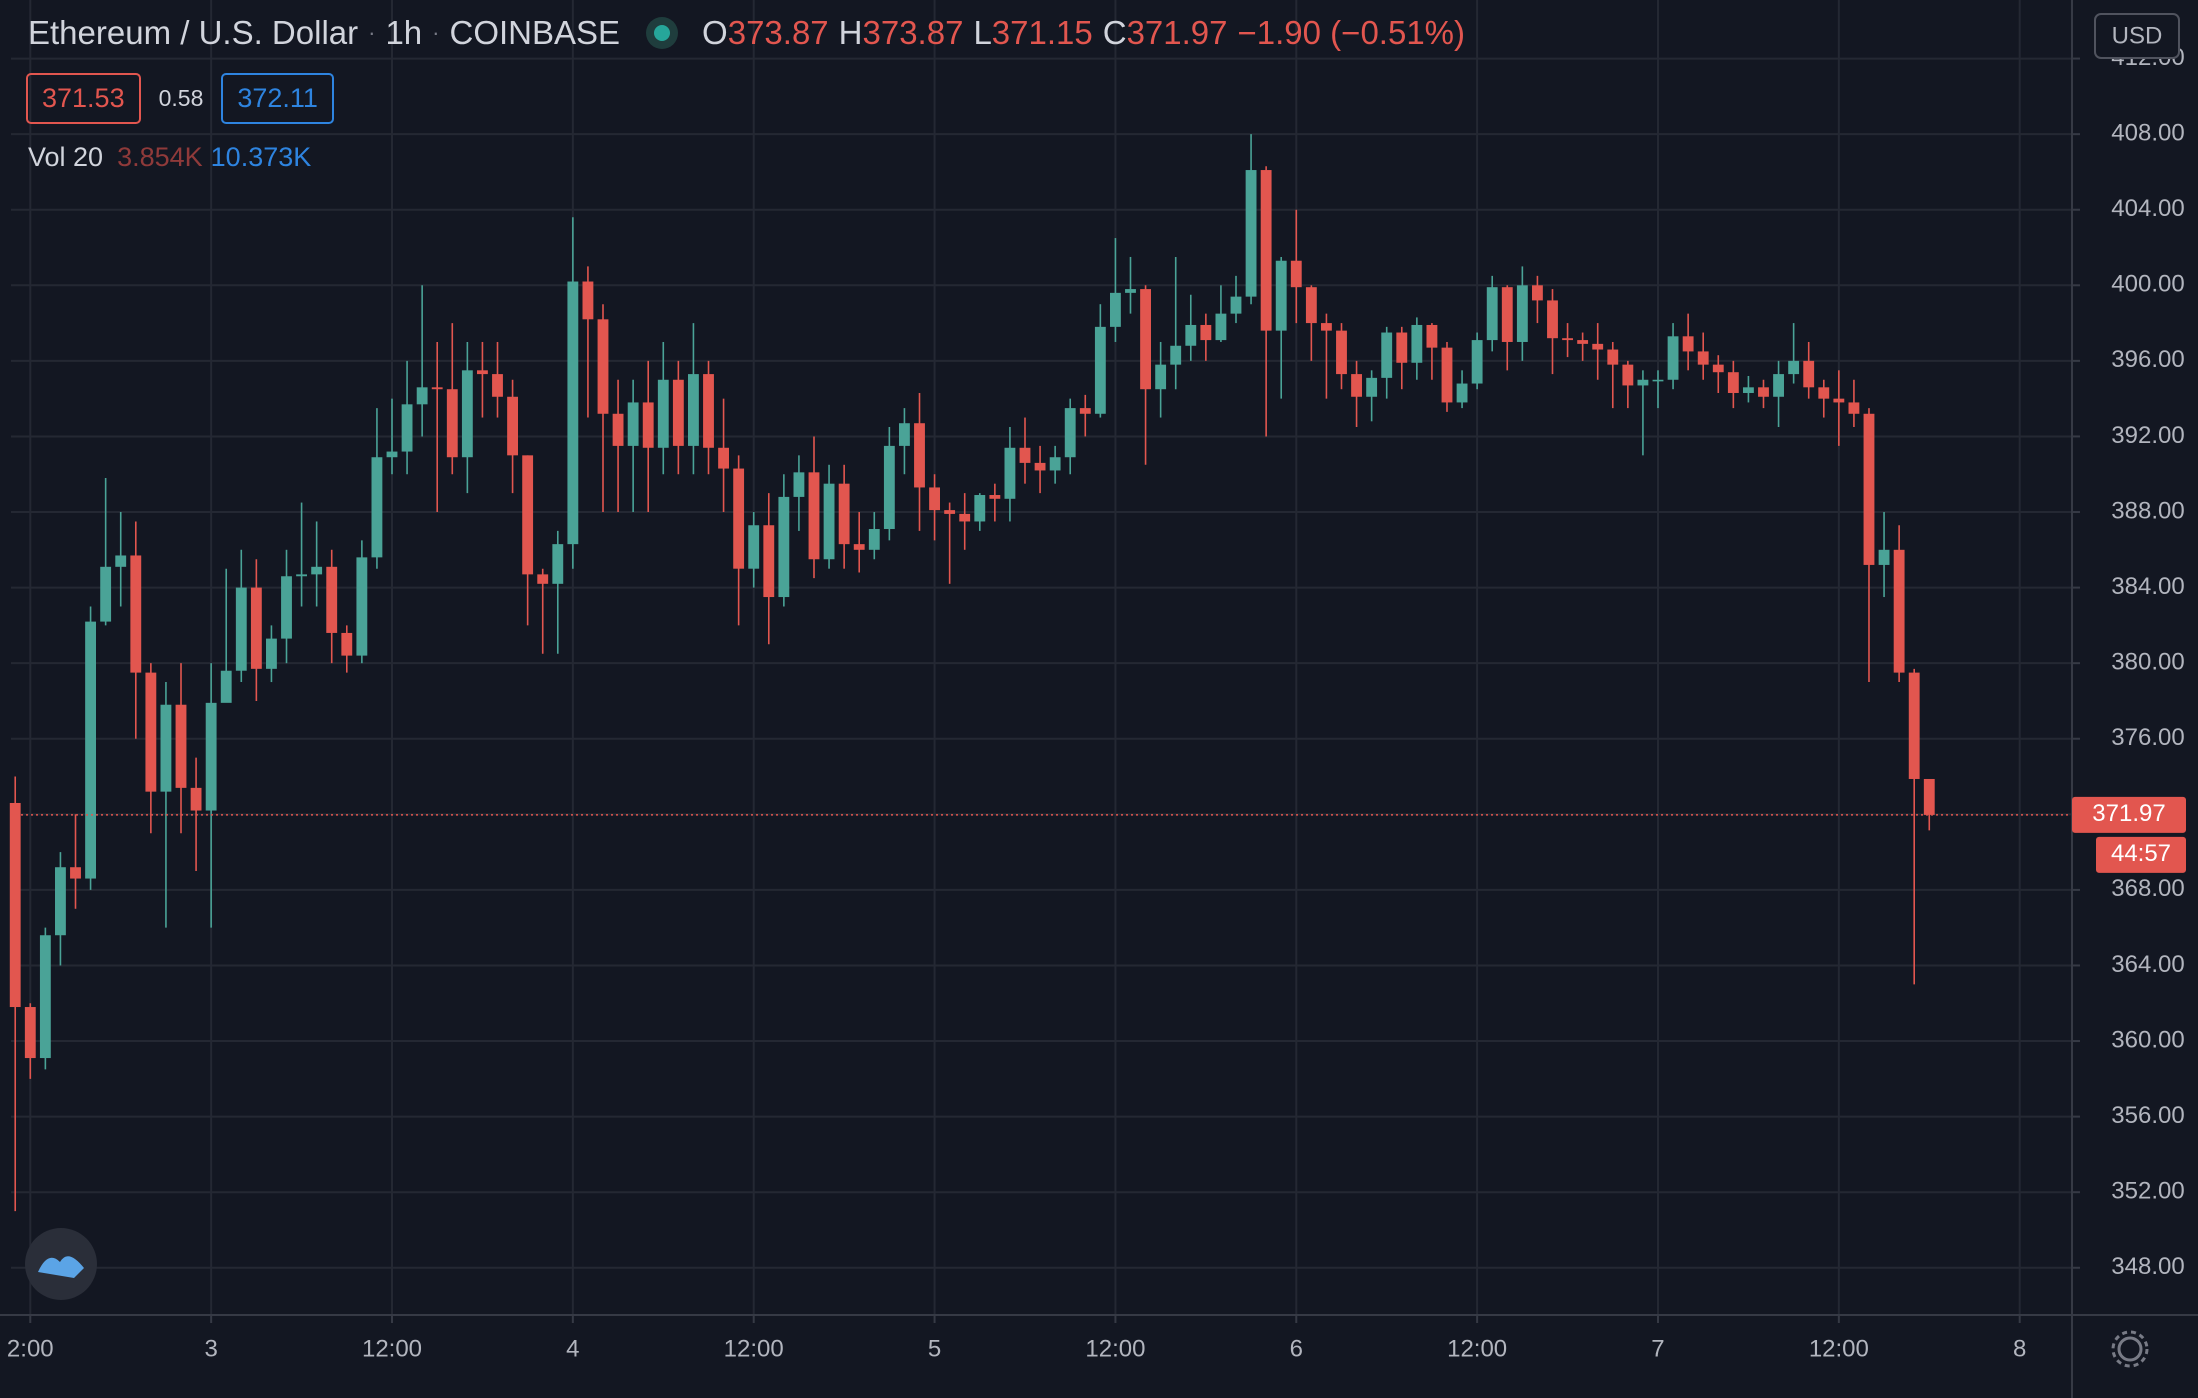  What do you see at coordinates (404, 32) in the screenshot?
I see `interval: 1h` at bounding box center [404, 32].